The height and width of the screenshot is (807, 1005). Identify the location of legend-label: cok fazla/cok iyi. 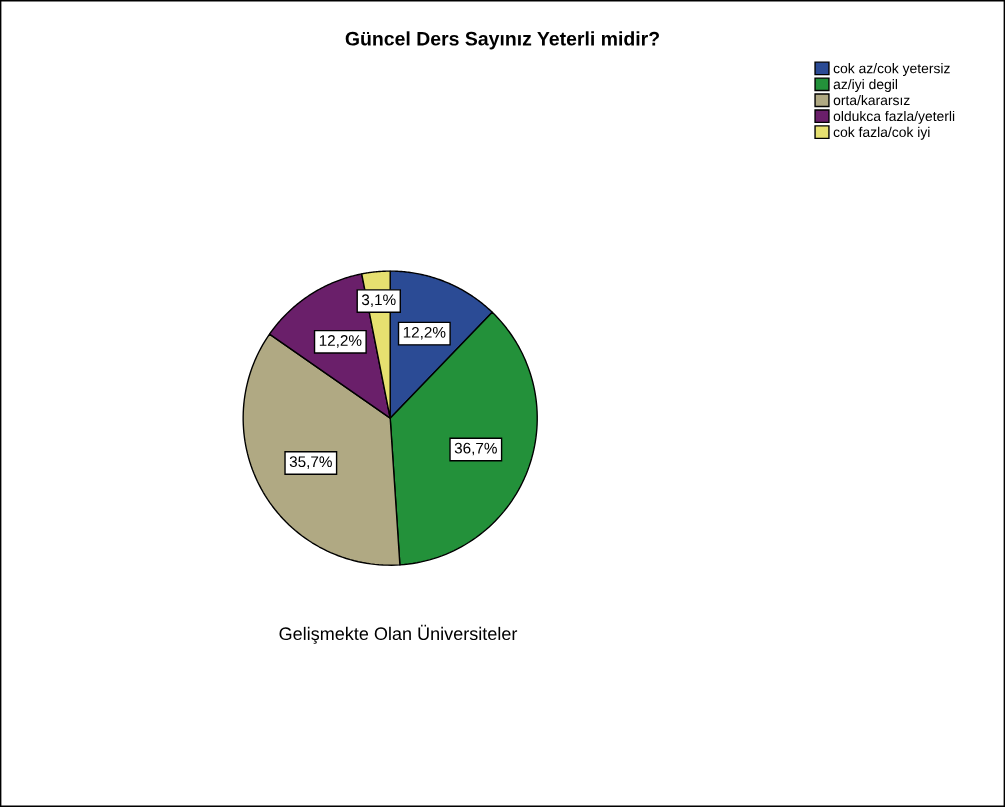
(881, 133).